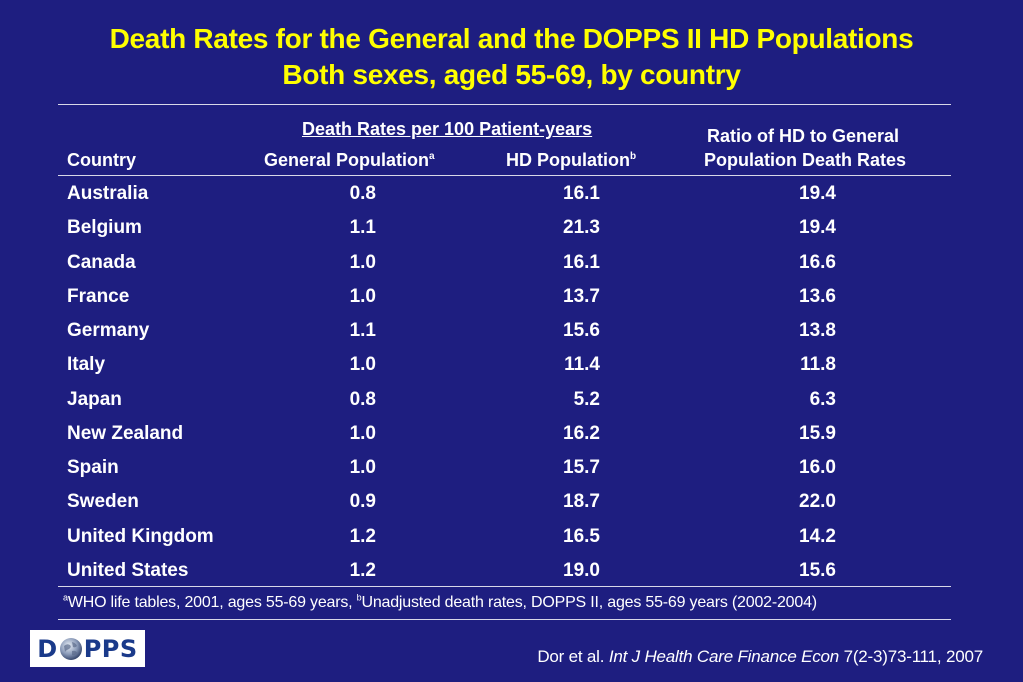 The height and width of the screenshot is (682, 1023). I want to click on header-divider, so click(504, 175).